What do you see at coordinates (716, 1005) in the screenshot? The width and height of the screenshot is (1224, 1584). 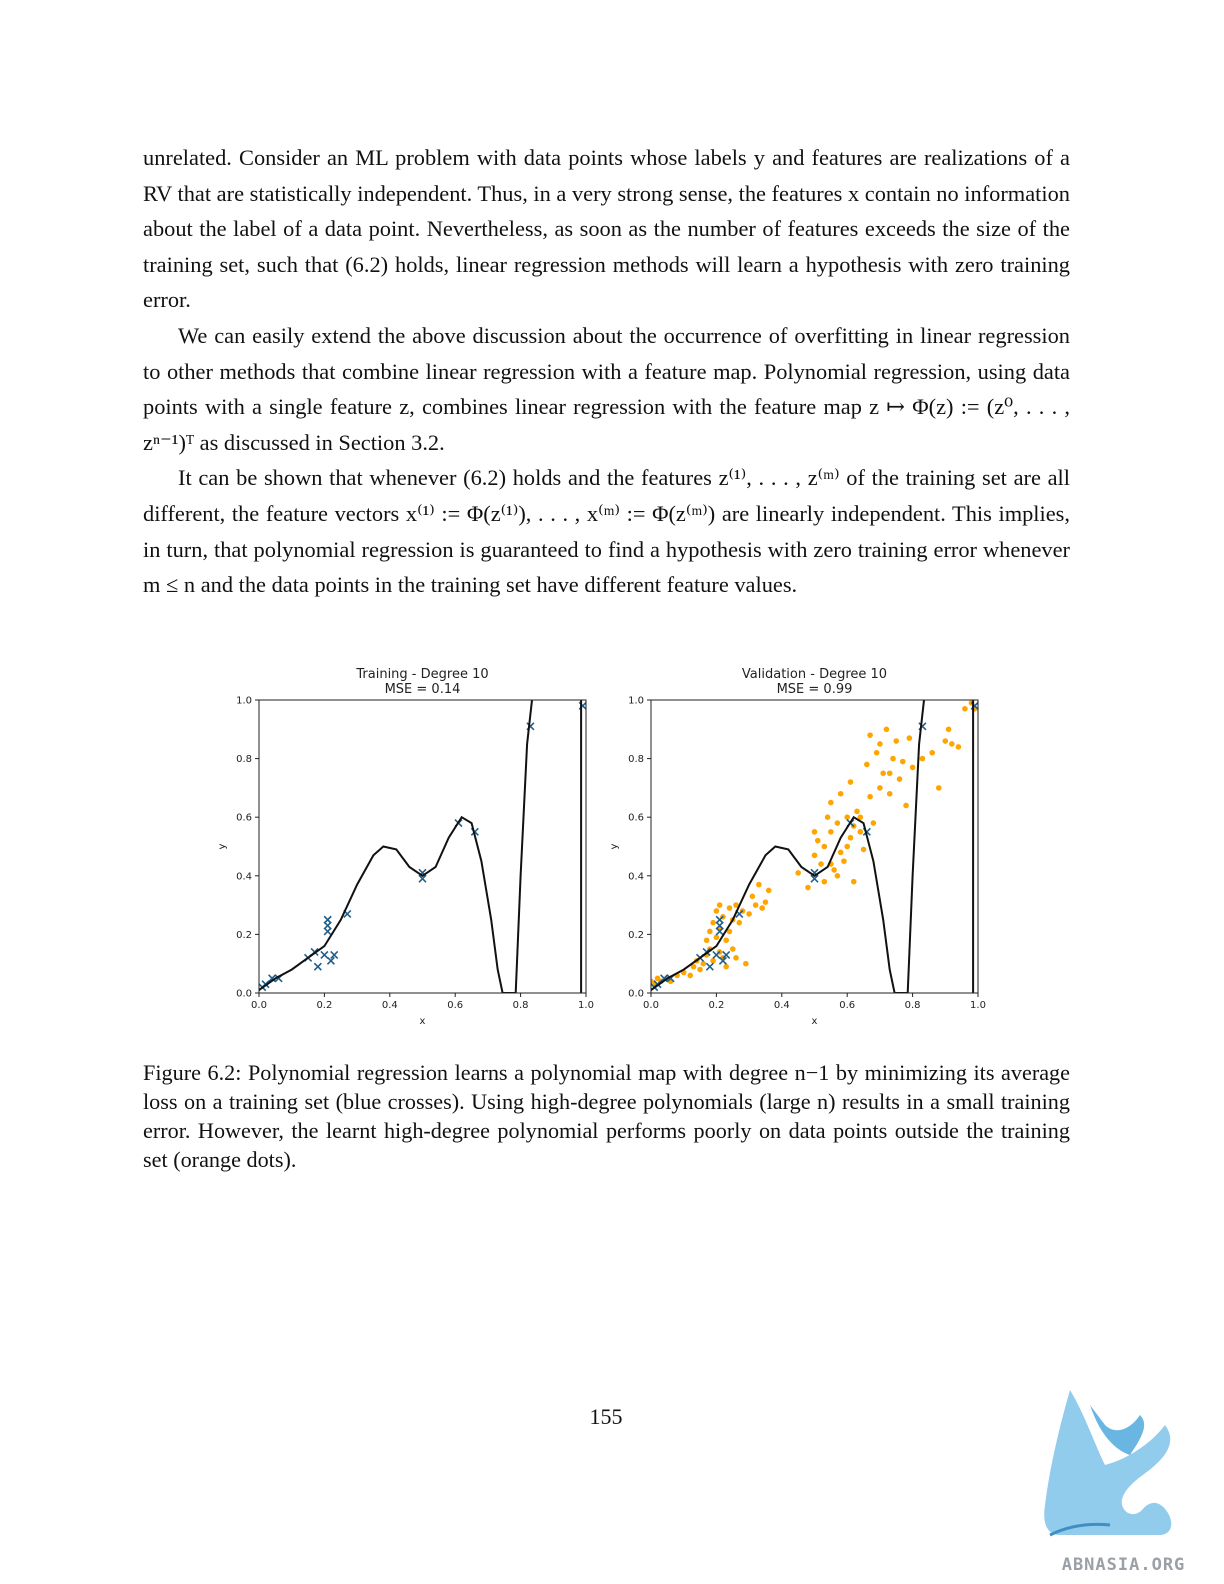 I see `x-tick-label: 0.2` at bounding box center [716, 1005].